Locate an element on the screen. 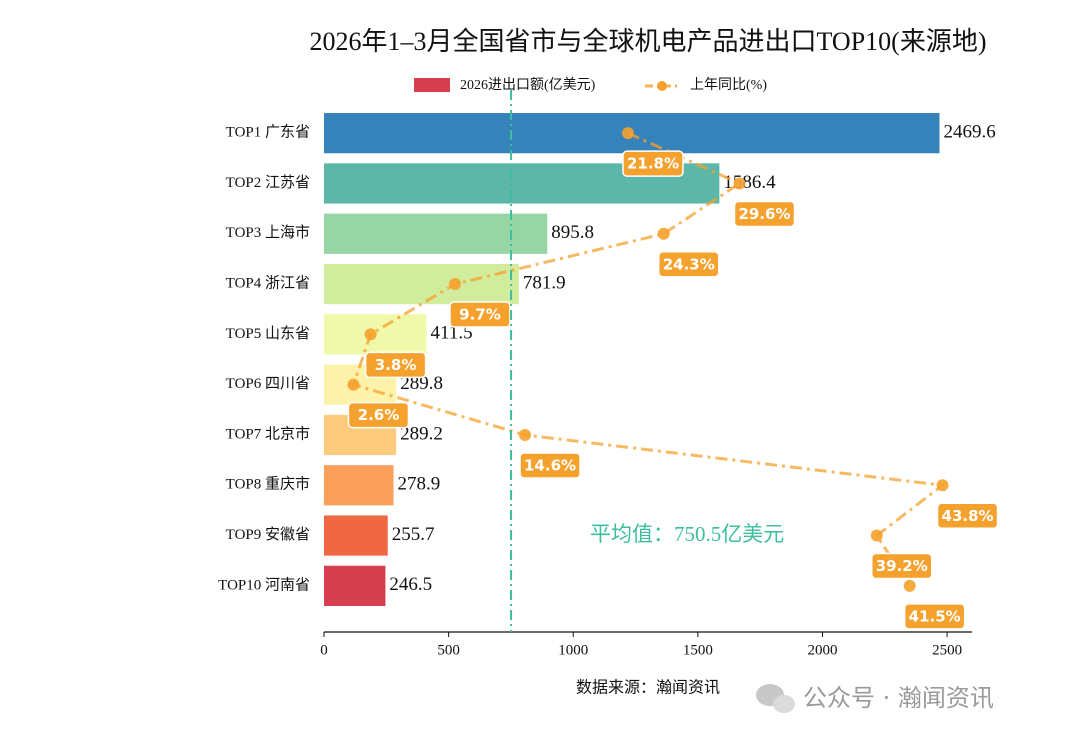  y-tick-label: TOP9 安徽省 is located at coordinates (268, 534).